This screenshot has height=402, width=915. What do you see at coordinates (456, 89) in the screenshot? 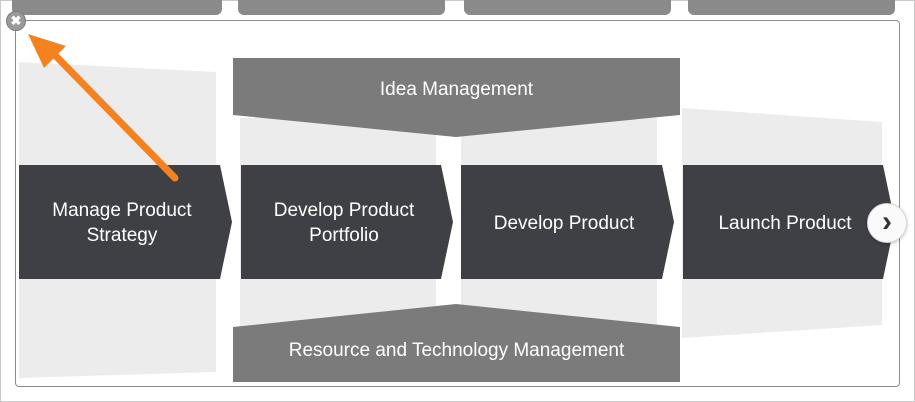
I see `idea-management-label: Idea Management` at bounding box center [456, 89].